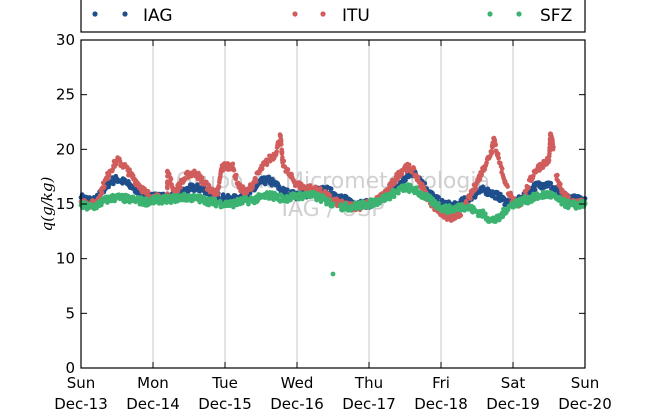 This screenshot has height=409, width=650. What do you see at coordinates (369, 402) in the screenshot?
I see `xtick-date-4: Dec-17` at bounding box center [369, 402].